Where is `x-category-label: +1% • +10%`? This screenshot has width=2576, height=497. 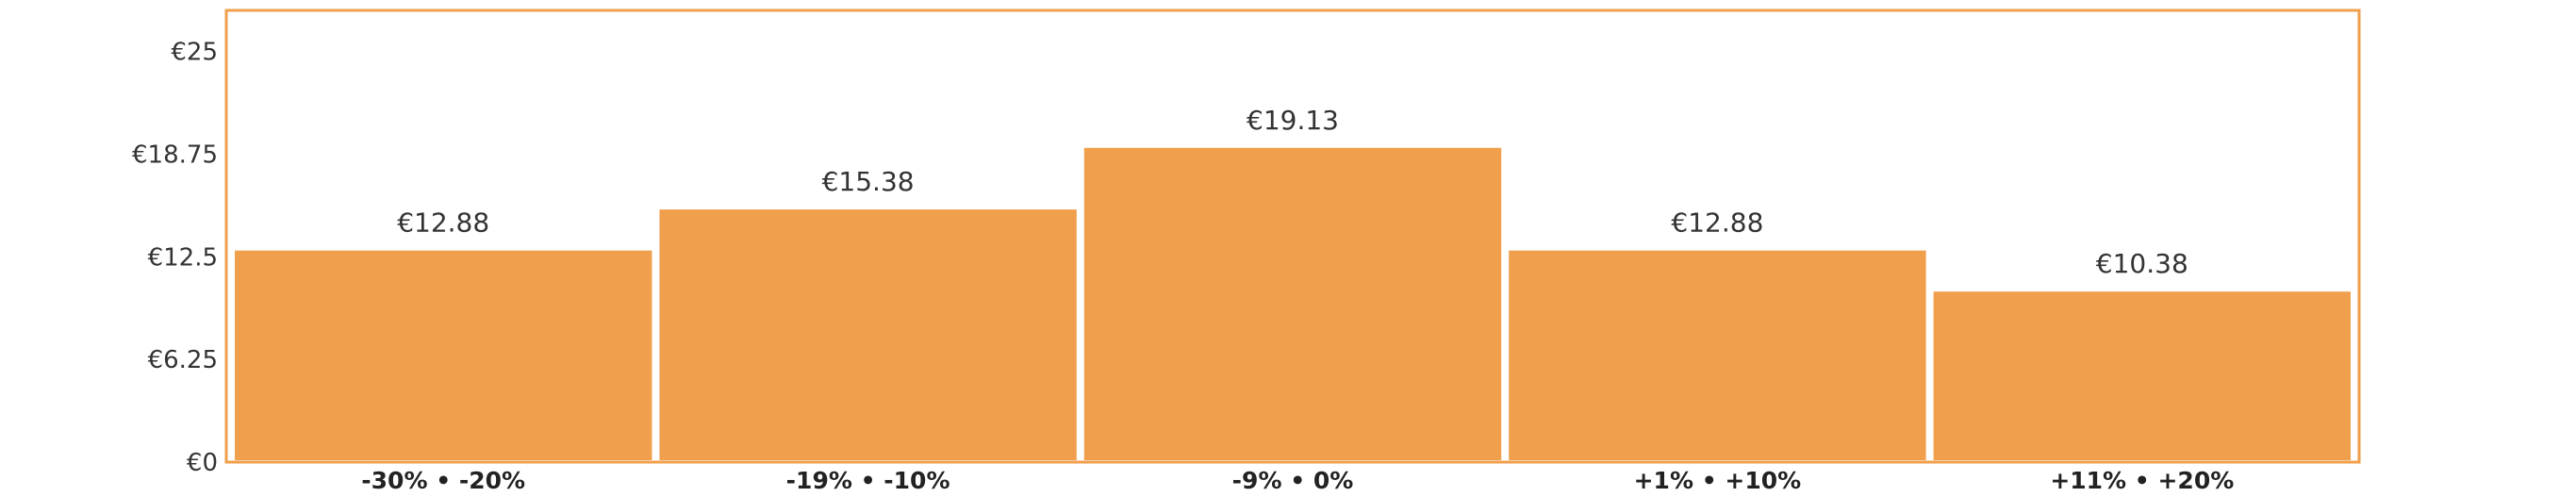
x-category-label: +1% • +10% is located at coordinates (1718, 480).